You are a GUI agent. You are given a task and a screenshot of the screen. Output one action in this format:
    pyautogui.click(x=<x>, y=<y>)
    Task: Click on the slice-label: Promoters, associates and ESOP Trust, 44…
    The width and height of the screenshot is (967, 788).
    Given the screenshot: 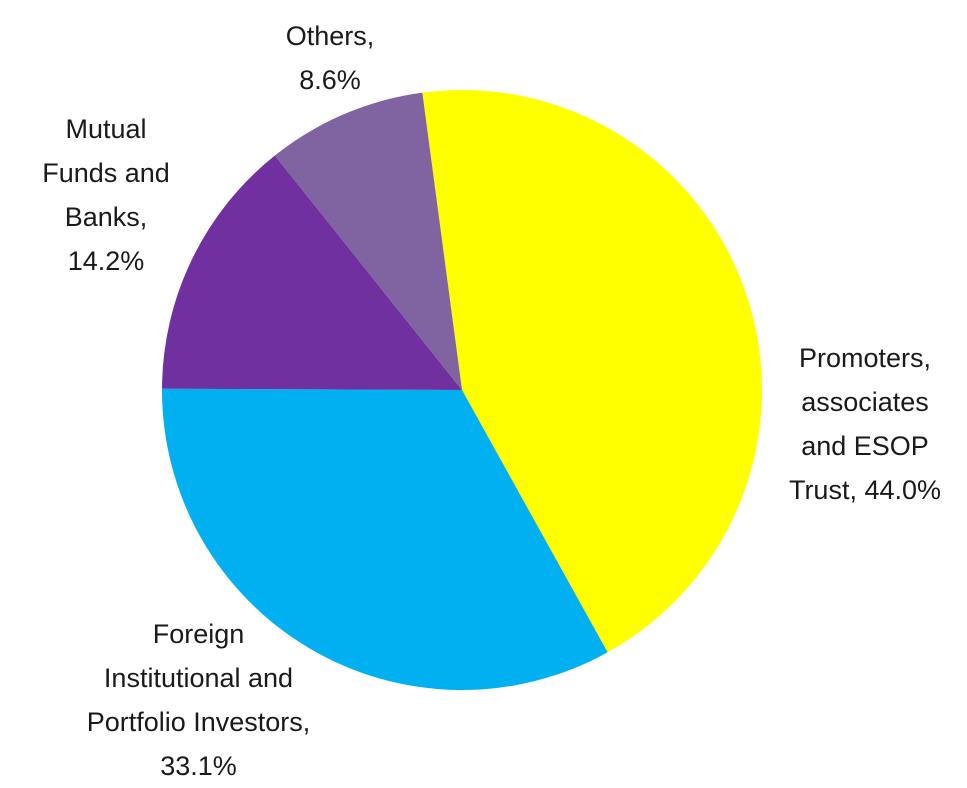 What is the action you would take?
    pyautogui.click(x=865, y=424)
    